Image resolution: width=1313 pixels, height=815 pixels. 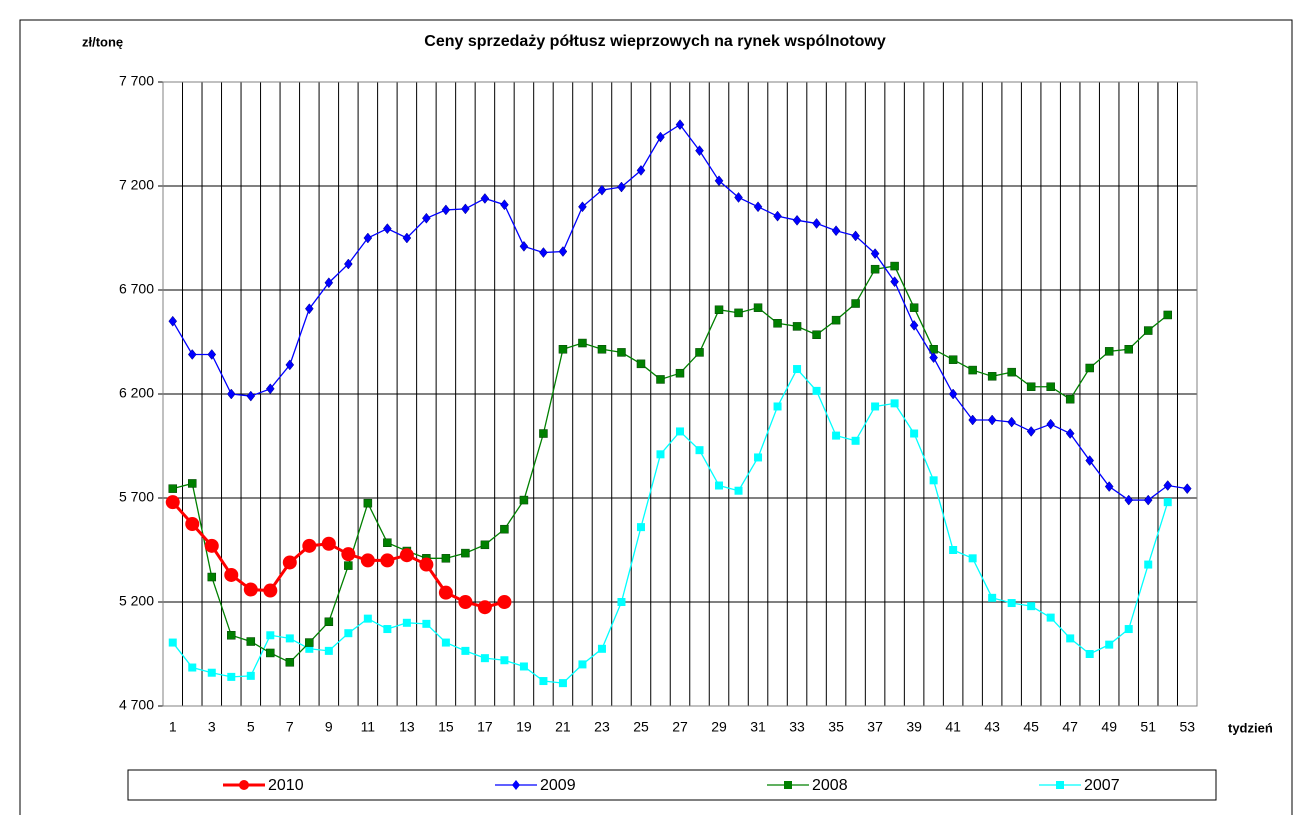 I want to click on x-tick-label: 25, so click(x=641, y=727).